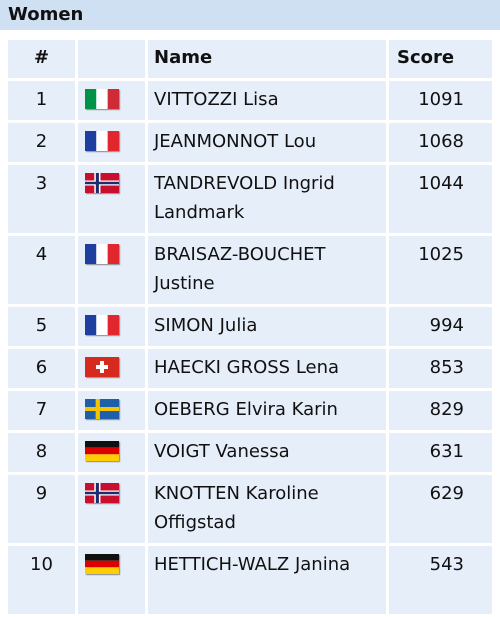 This screenshot has width=500, height=617. What do you see at coordinates (41, 59) in the screenshot?
I see `column-header: #` at bounding box center [41, 59].